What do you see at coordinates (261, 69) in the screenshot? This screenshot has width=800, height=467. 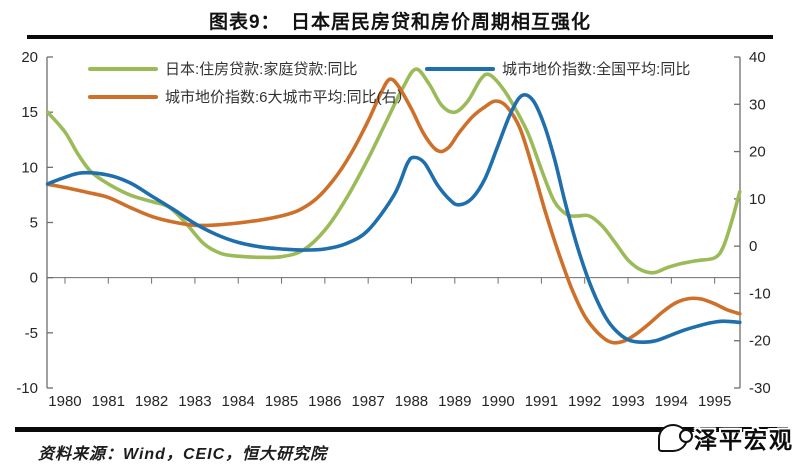 I see `legend-label-housing-loans: 日本:住房贷款:家庭贷款:同比` at bounding box center [261, 69].